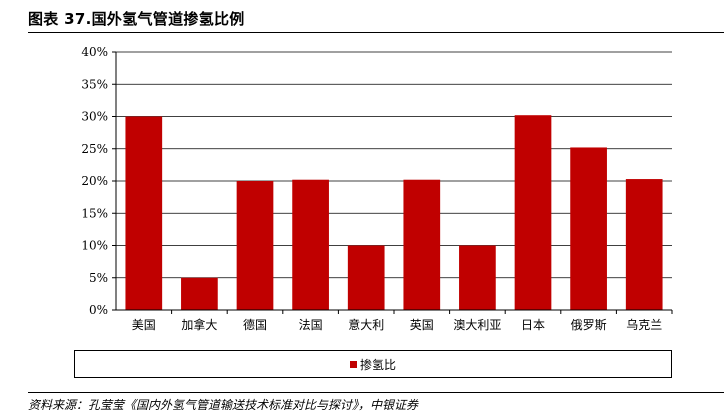  What do you see at coordinates (94, 117) in the screenshot?
I see `y-tick-label: 30%` at bounding box center [94, 117].